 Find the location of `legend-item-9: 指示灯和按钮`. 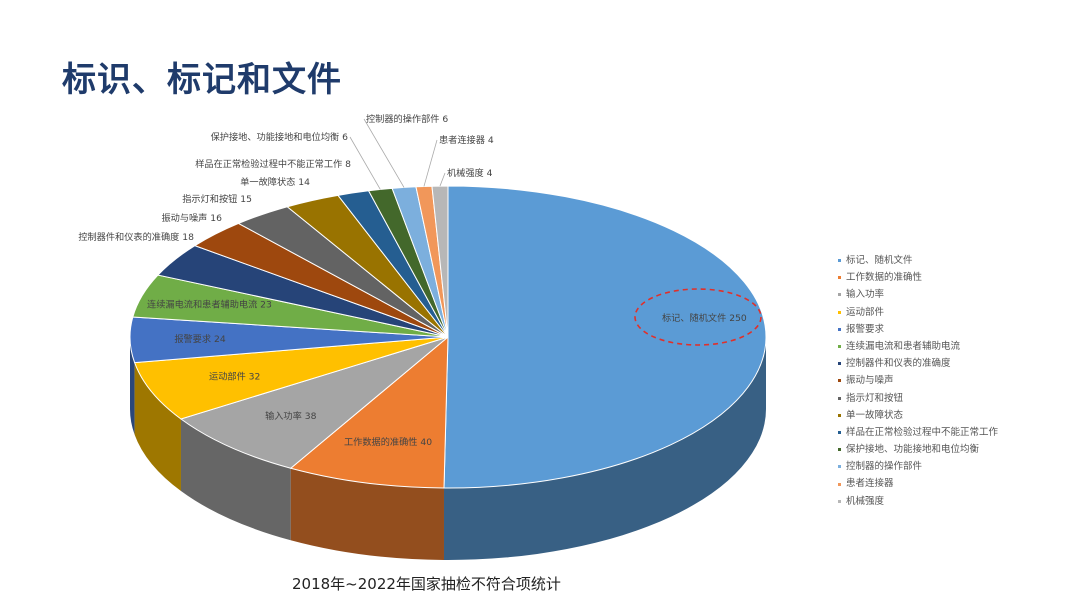

legend-item-9: 指示灯和按钮 is located at coordinates (918, 398).